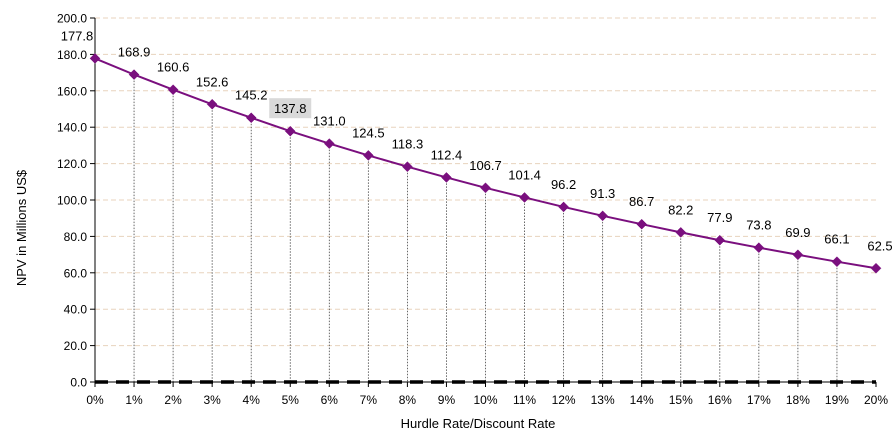 The height and width of the screenshot is (439, 892). What do you see at coordinates (876, 400) in the screenshot?
I see `x-tick-label: 20%` at bounding box center [876, 400].